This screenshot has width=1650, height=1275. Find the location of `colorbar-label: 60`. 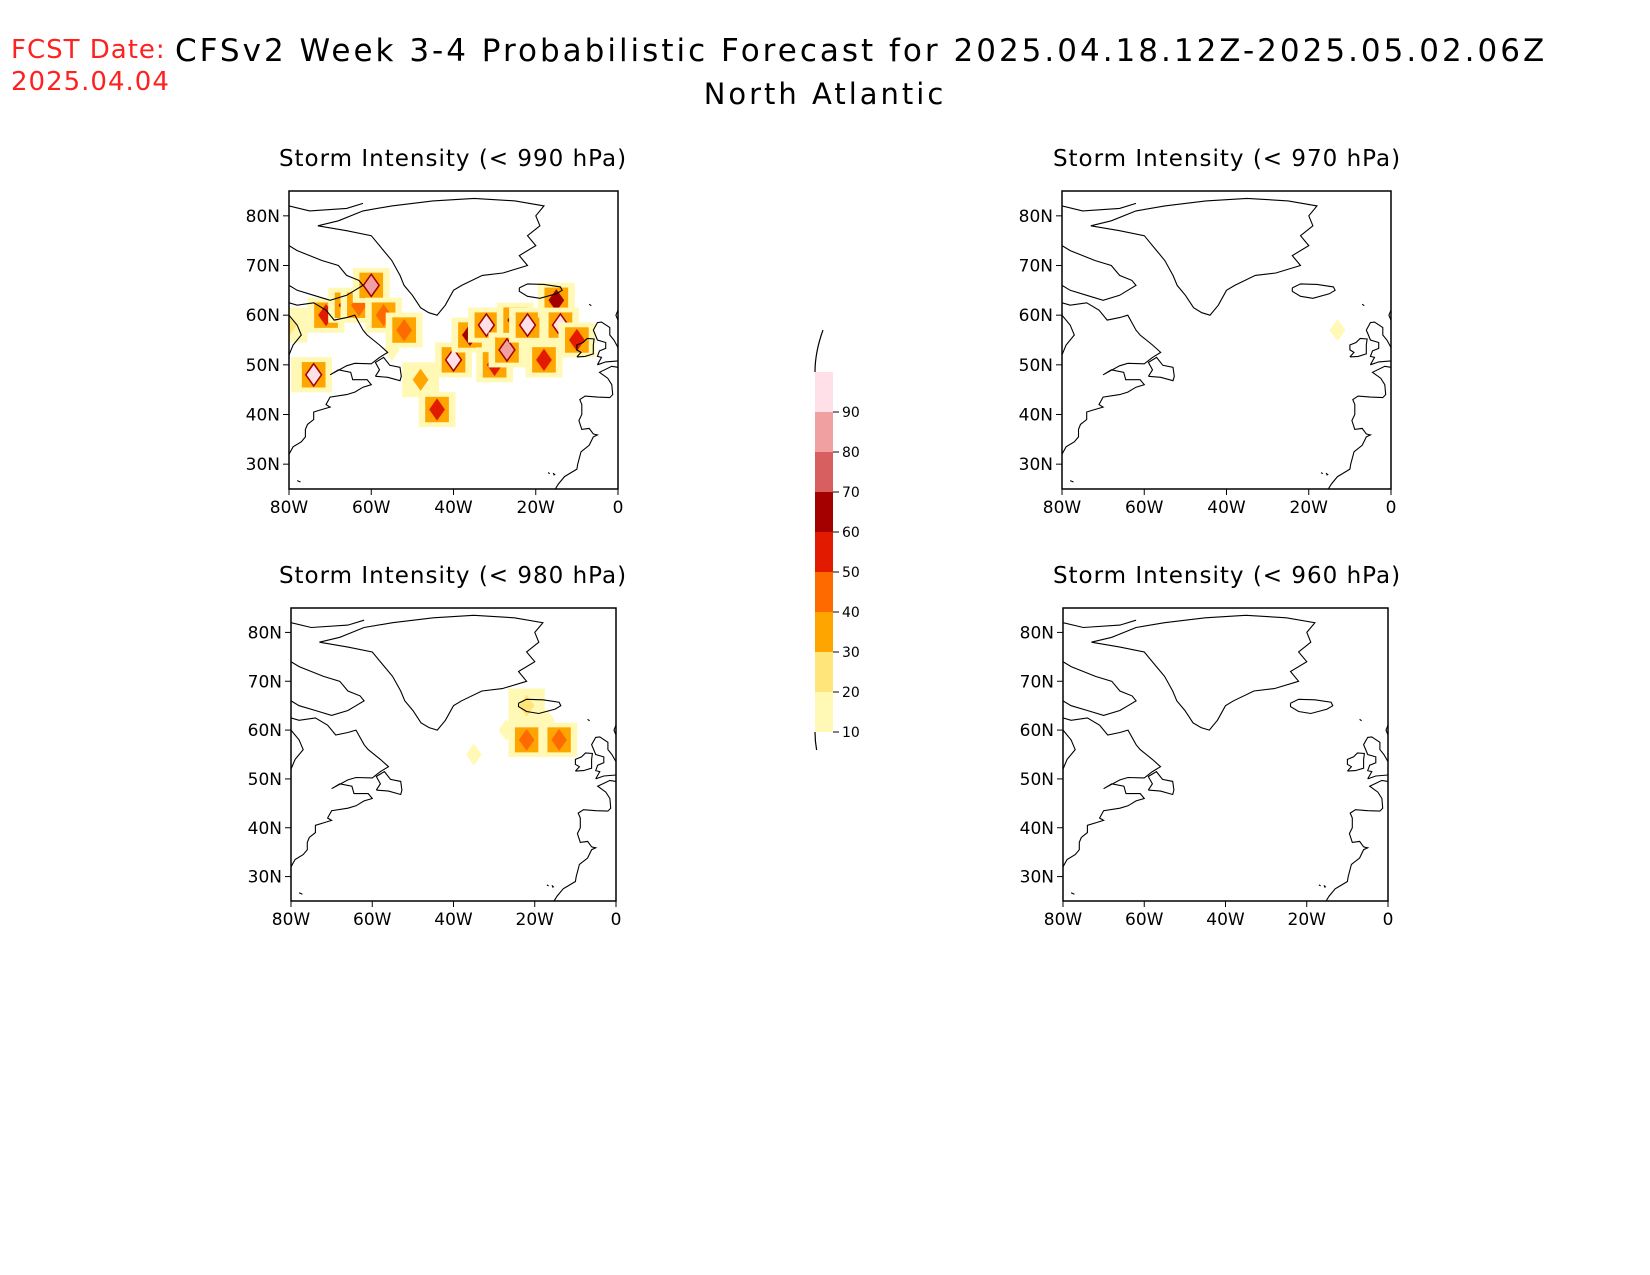

colorbar-label: 60 is located at coordinates (851, 533).